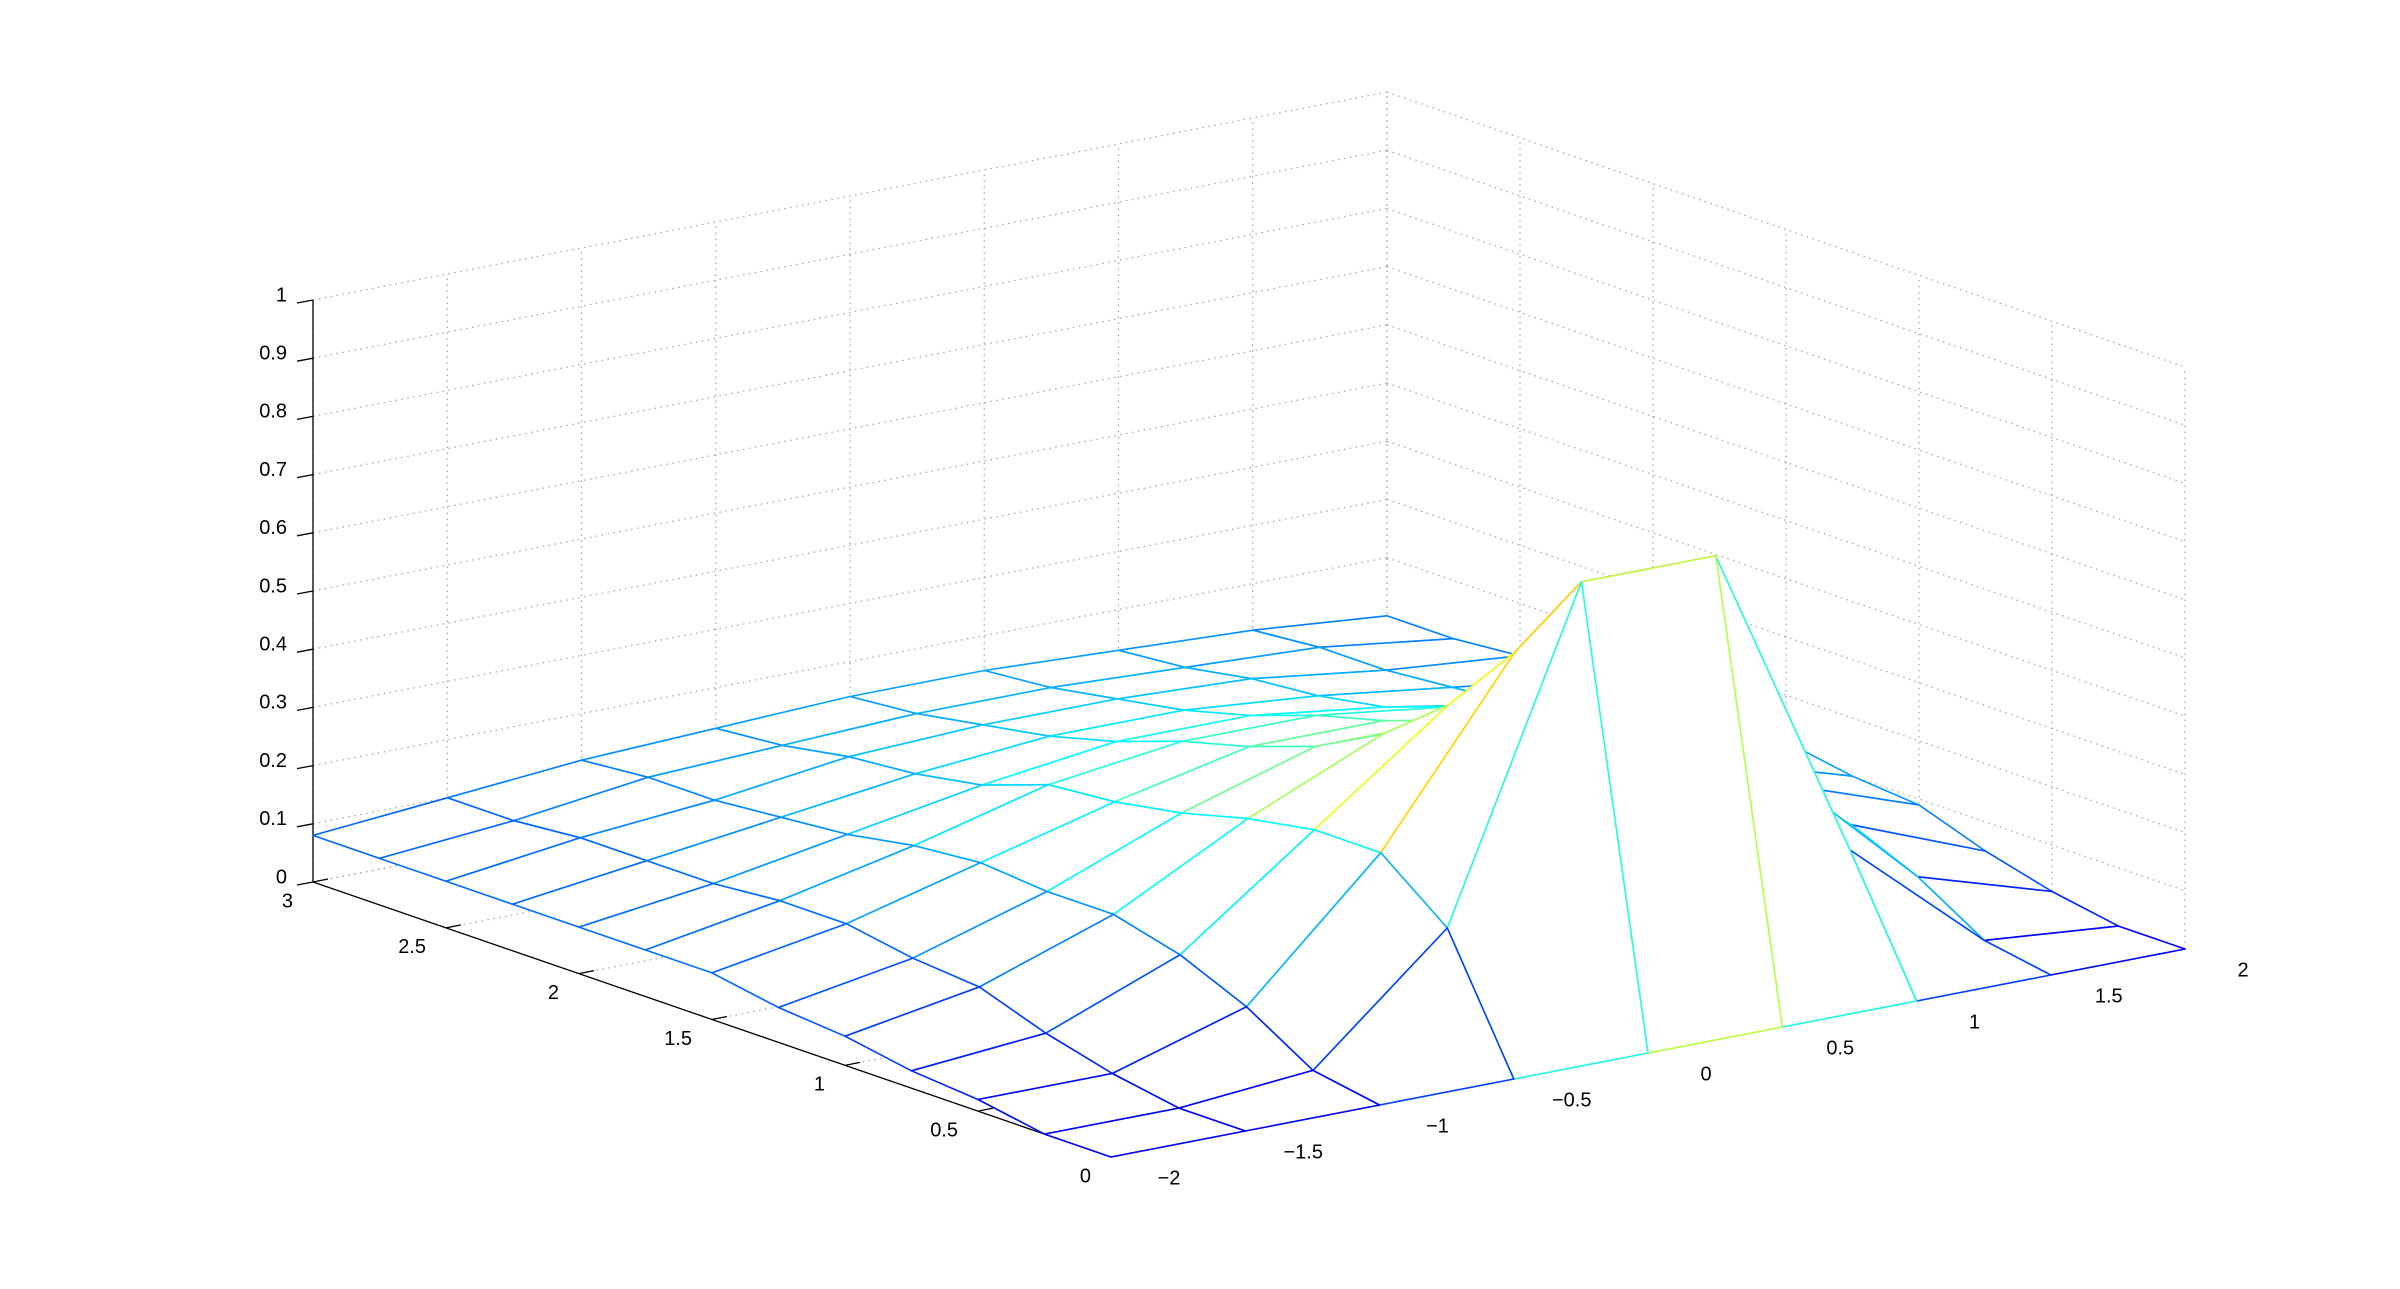 The image size is (2400, 1289). I want to click on z-tick-label: 0.3, so click(273, 703).